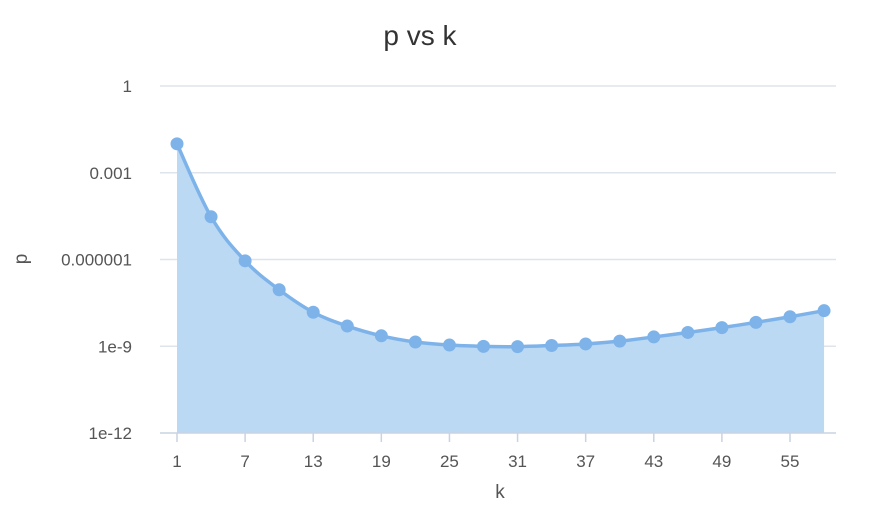 This screenshot has height=505, width=873. Describe the element at coordinates (21, 259) in the screenshot. I see `y-axis-title: p` at that location.